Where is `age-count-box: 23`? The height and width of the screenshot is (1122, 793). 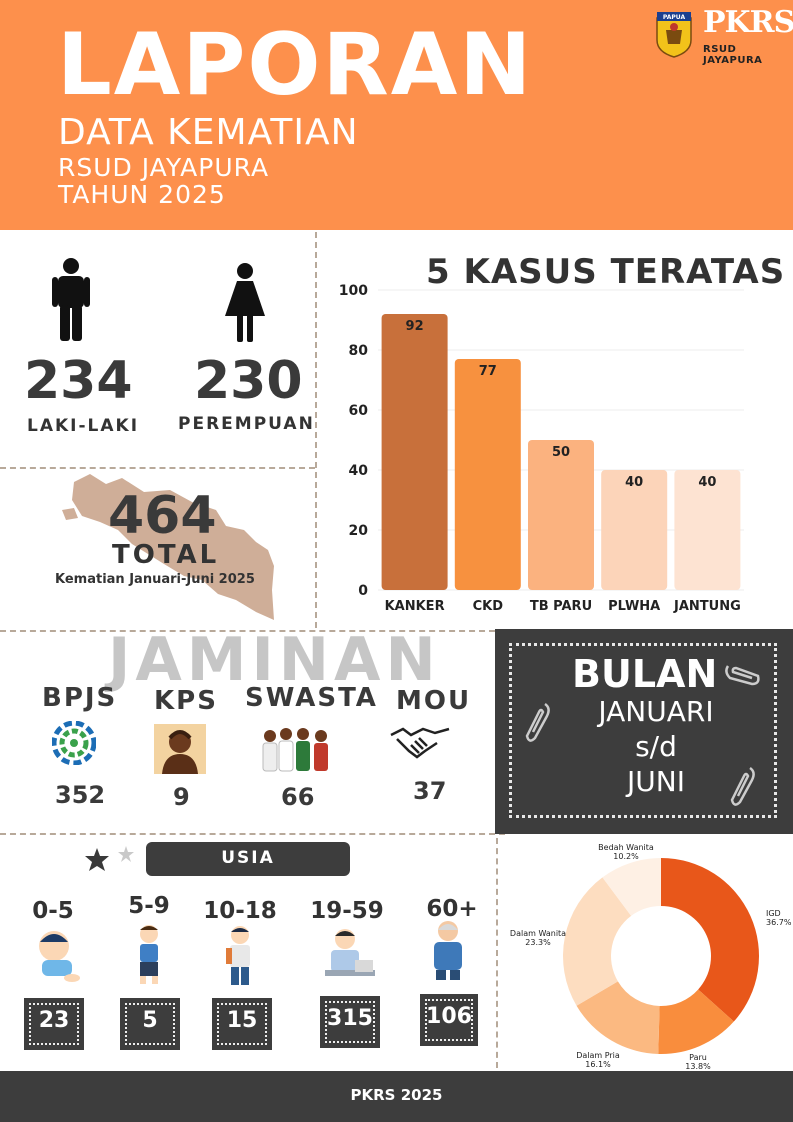
age-count-box: 23 is located at coordinates (54, 1024).